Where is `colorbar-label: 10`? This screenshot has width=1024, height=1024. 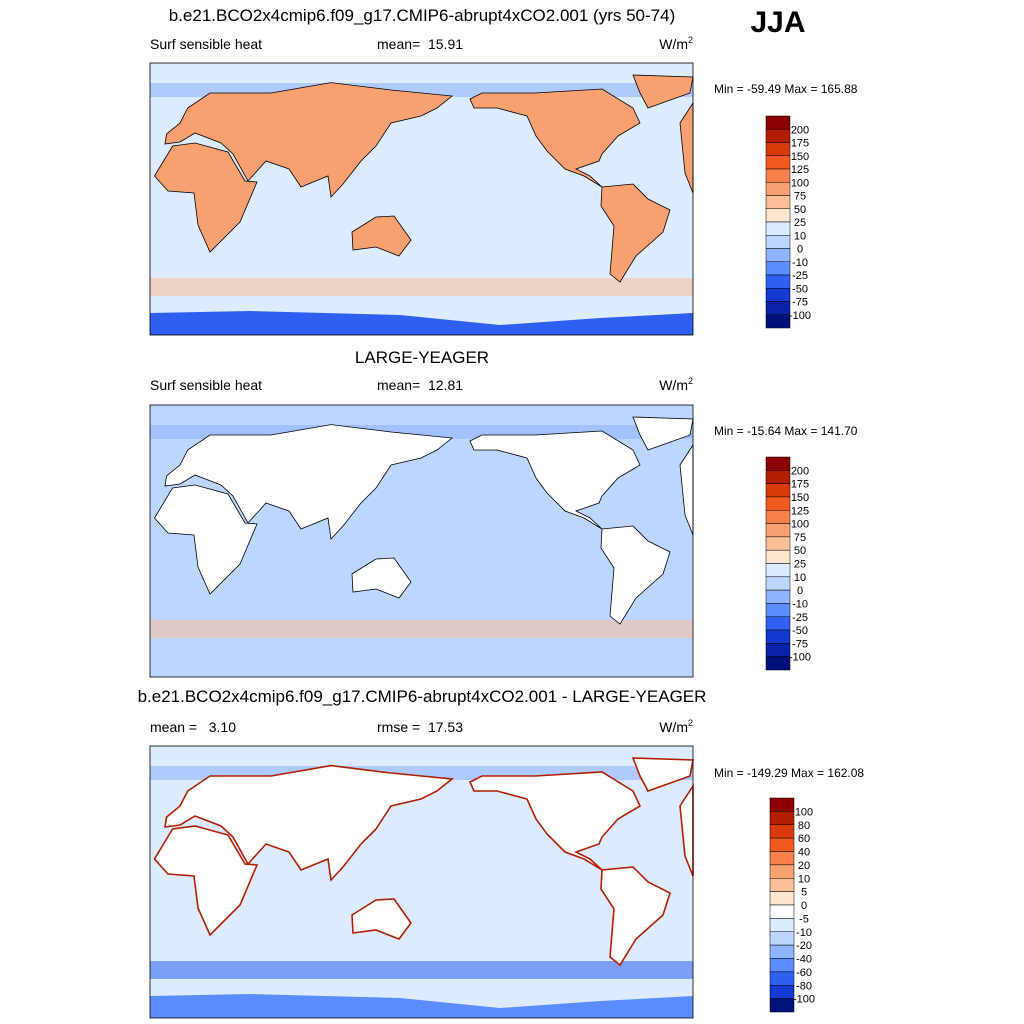
colorbar-label: 10 is located at coordinates (800, 236).